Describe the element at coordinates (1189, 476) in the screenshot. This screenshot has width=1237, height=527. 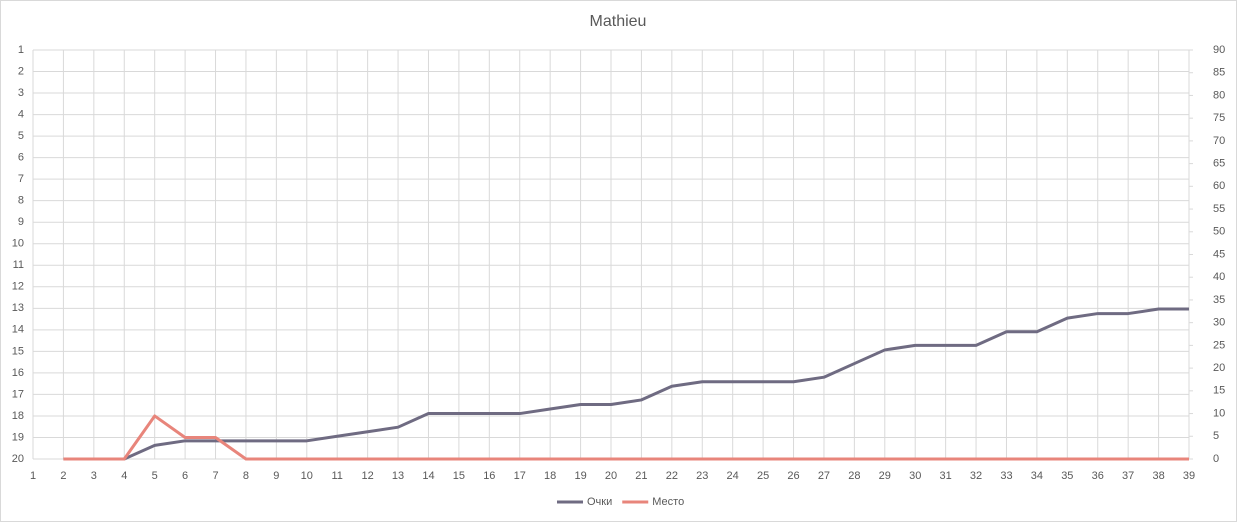
I see `x-tick-label: 39` at that location.